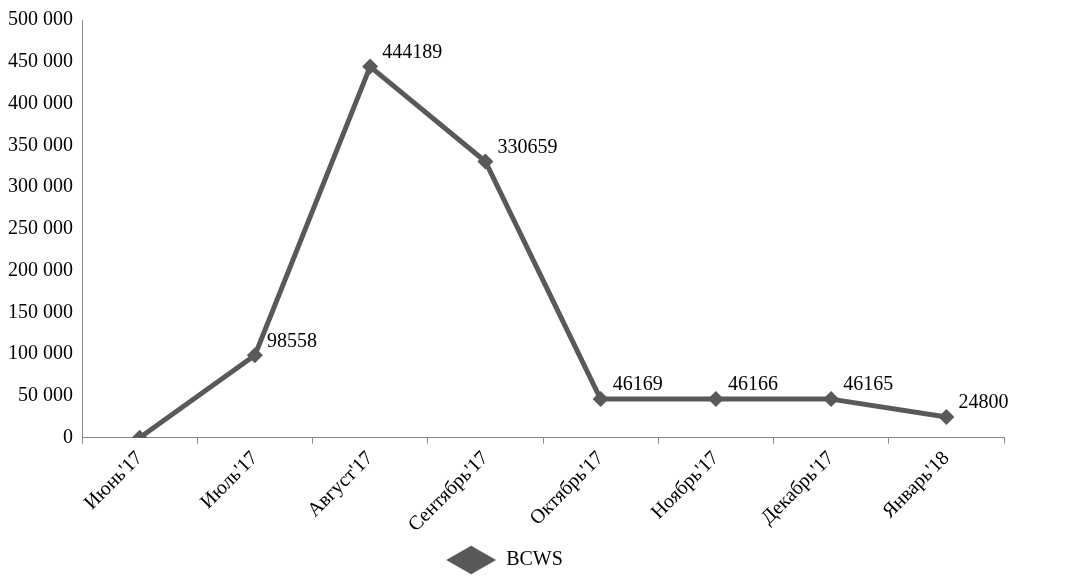 The height and width of the screenshot is (580, 1089). I want to click on y-tick-label: 400 000, so click(40, 101).